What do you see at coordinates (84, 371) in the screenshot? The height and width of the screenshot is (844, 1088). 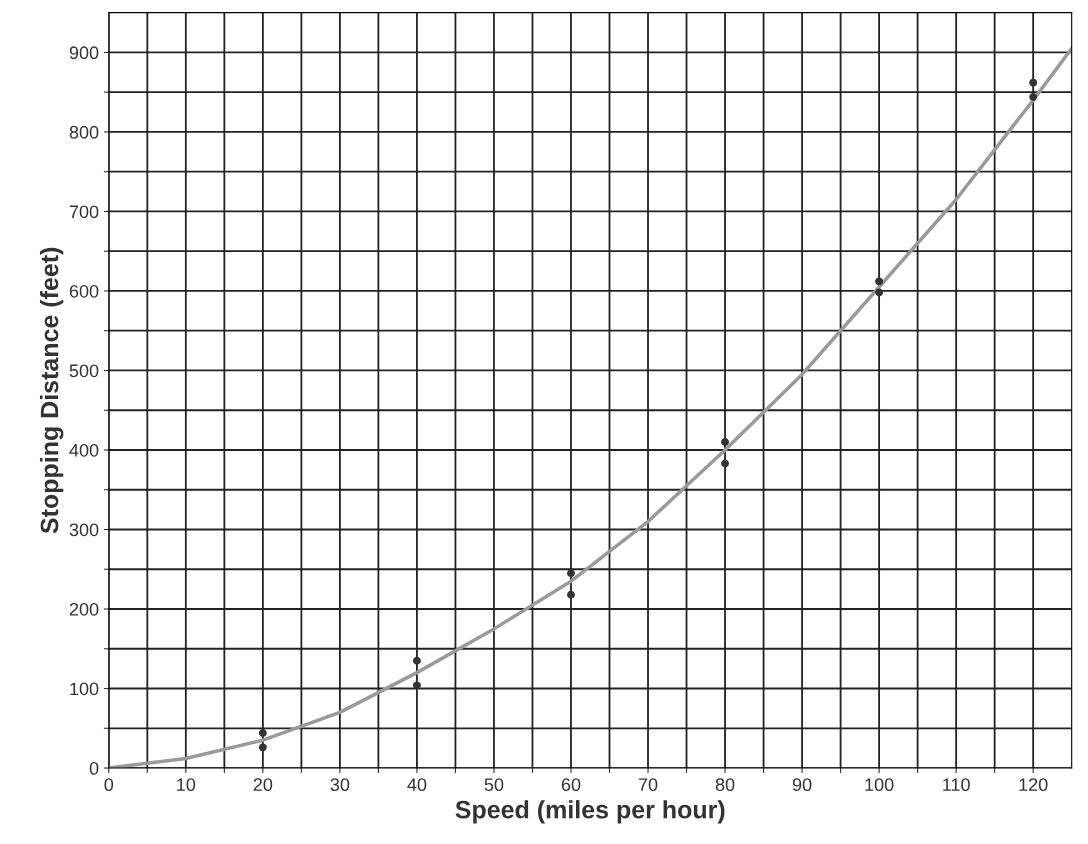 I see `y-tick-label: 500` at bounding box center [84, 371].